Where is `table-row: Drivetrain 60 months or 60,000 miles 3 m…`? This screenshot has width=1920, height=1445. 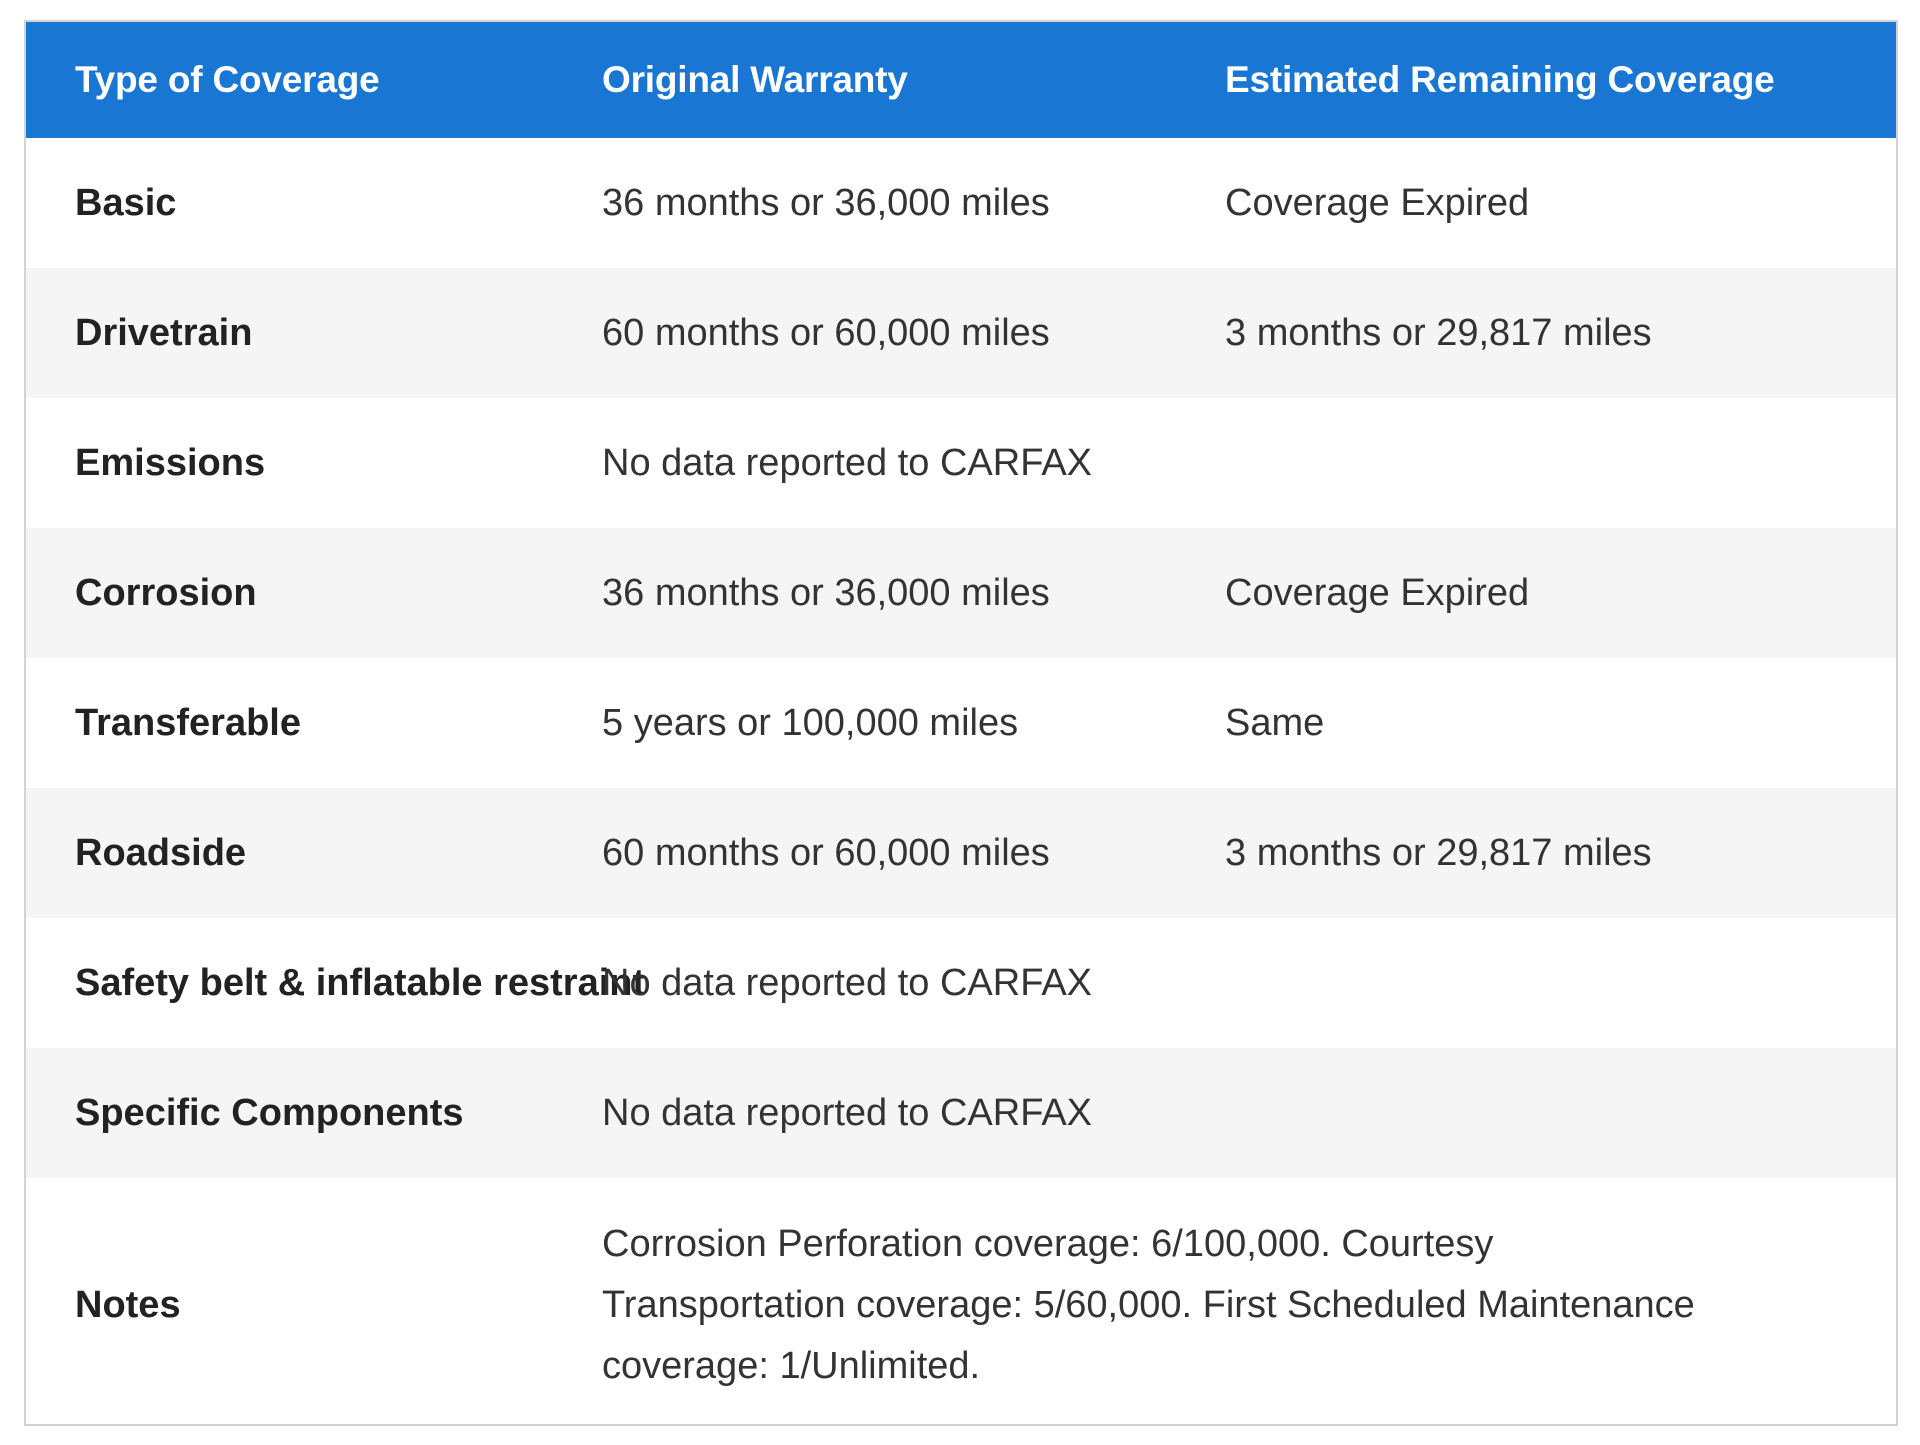 table-row: Drivetrain 60 months or 60,000 miles 3 m… is located at coordinates (961, 333).